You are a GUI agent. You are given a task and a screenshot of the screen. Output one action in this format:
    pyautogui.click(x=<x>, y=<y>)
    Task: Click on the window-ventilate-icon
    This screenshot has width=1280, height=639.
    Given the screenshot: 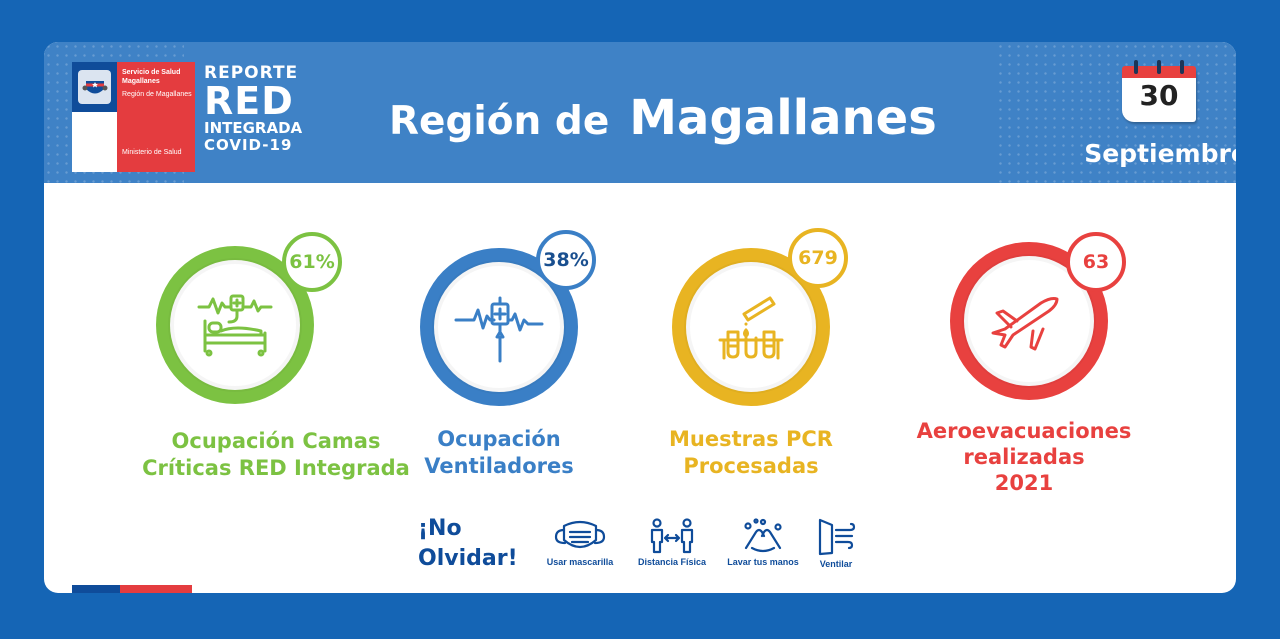 What is the action you would take?
    pyautogui.click(x=837, y=537)
    